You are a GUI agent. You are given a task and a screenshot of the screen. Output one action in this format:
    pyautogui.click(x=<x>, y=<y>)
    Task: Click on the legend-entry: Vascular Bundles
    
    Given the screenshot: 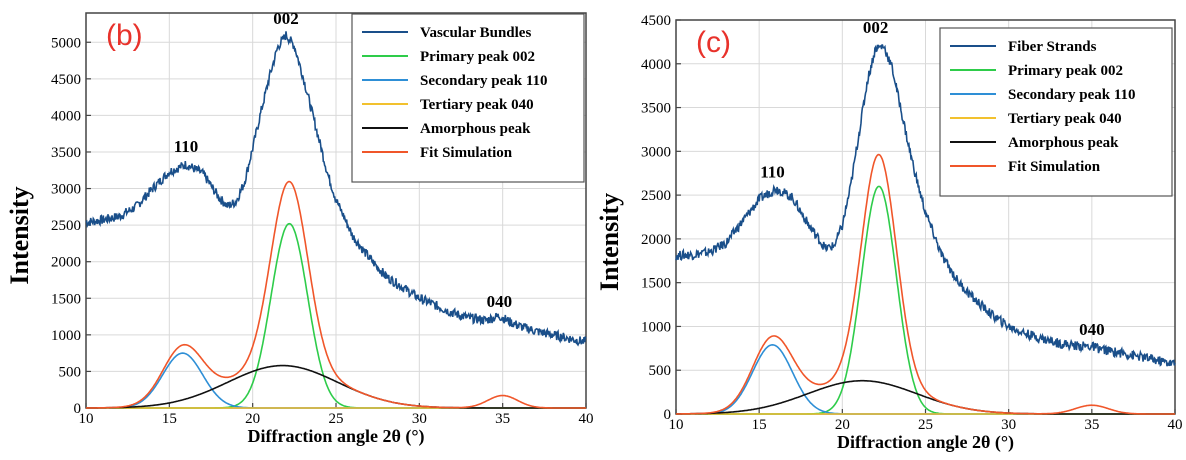 What is the action you would take?
    pyautogui.click(x=475, y=33)
    